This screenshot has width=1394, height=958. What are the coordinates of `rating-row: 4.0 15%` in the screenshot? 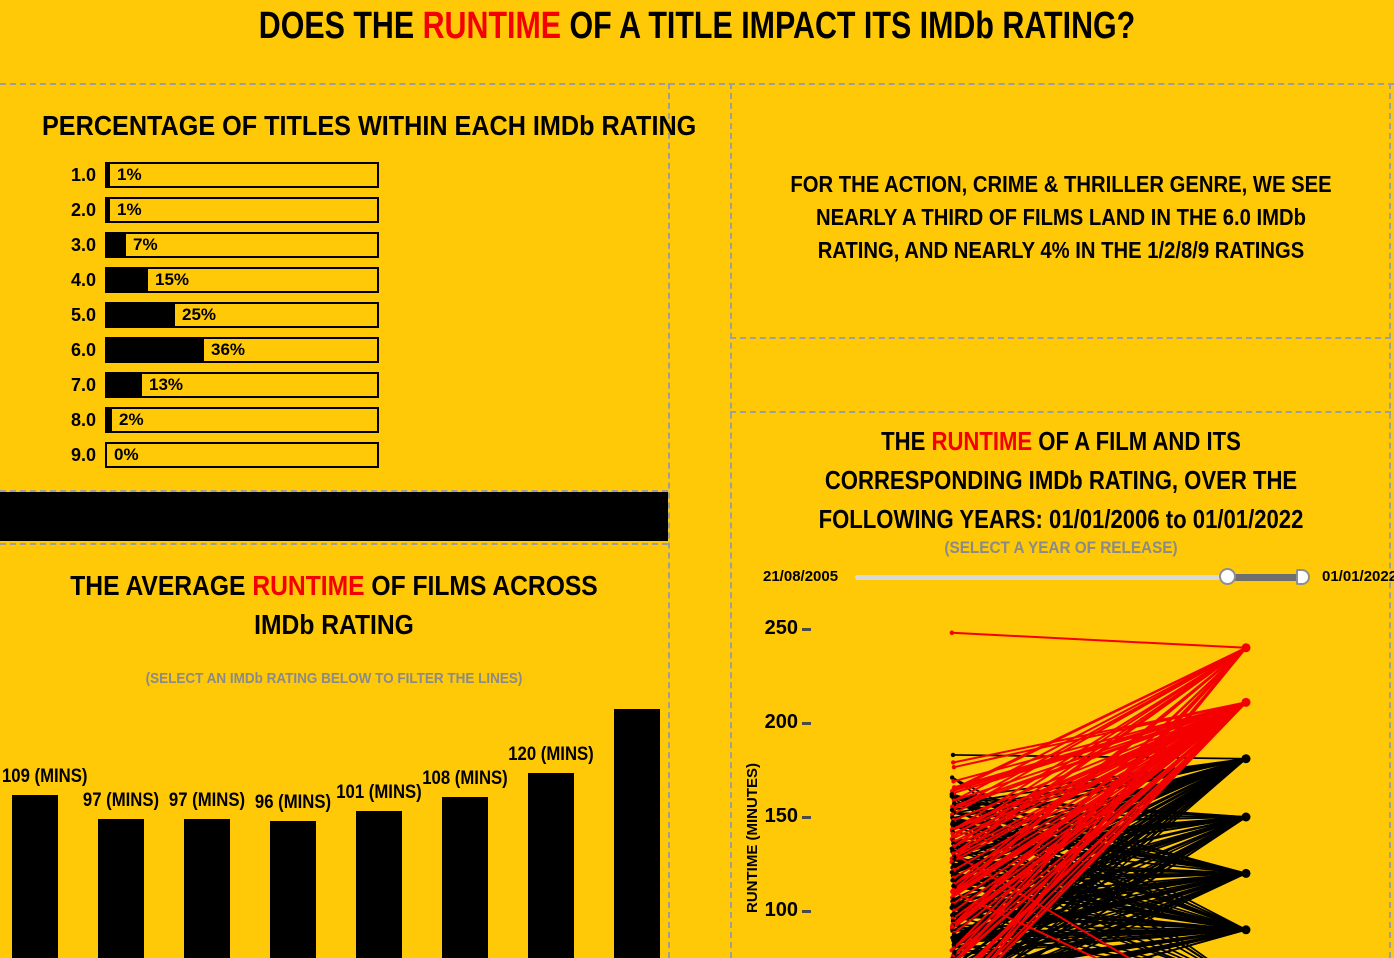 It's located at (334, 280).